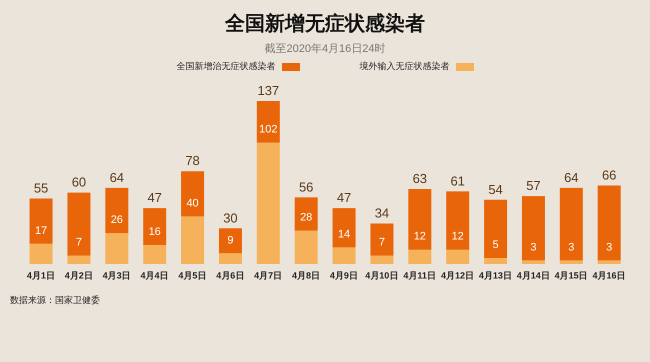 The width and height of the screenshot is (650, 362). I want to click on x-tick-label: 4月8日, so click(306, 275).